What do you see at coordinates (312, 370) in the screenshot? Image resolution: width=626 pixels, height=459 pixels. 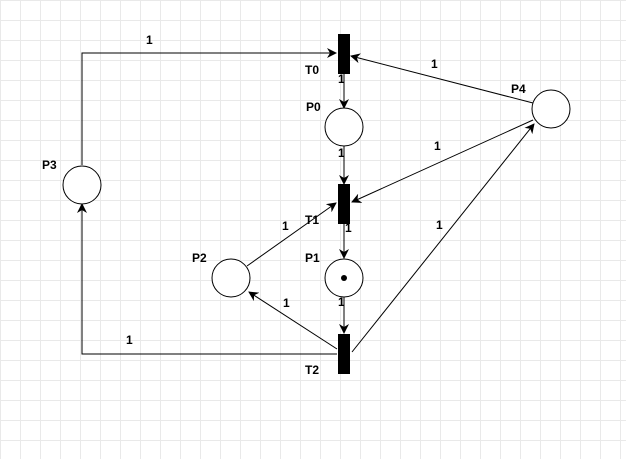 I see `label-t2: T2` at bounding box center [312, 370].